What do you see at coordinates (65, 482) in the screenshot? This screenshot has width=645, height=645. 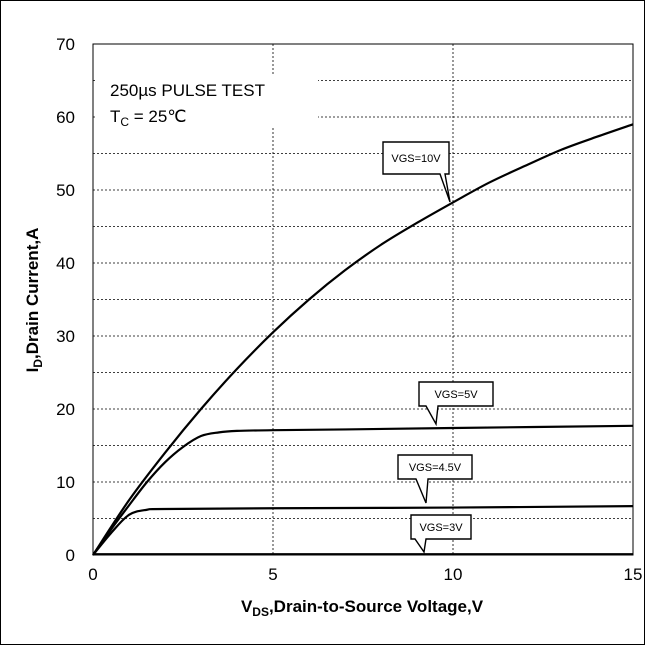 I see `y-tick-label: 10` at bounding box center [65, 482].